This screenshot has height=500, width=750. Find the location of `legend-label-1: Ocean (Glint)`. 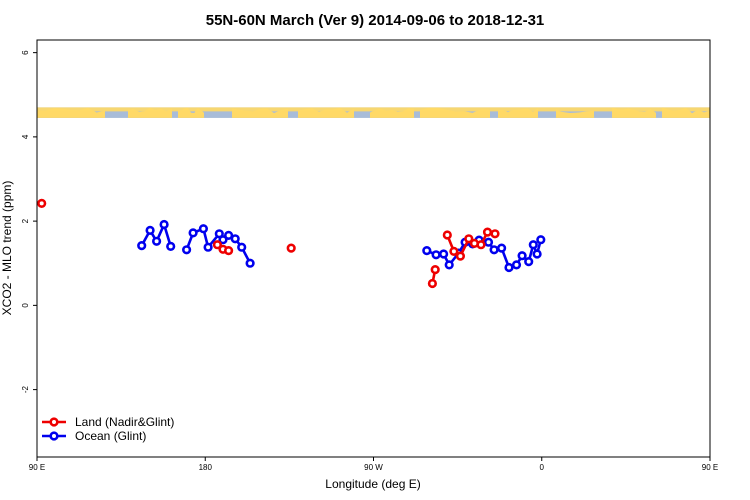

legend-label-1: Ocean (Glint) is located at coordinates (110, 436).